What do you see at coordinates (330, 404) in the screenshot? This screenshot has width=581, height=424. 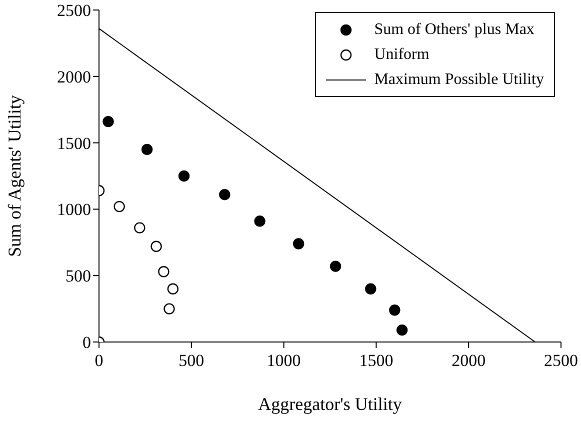 I see `x-axis-title: Aggregator's Utility` at bounding box center [330, 404].